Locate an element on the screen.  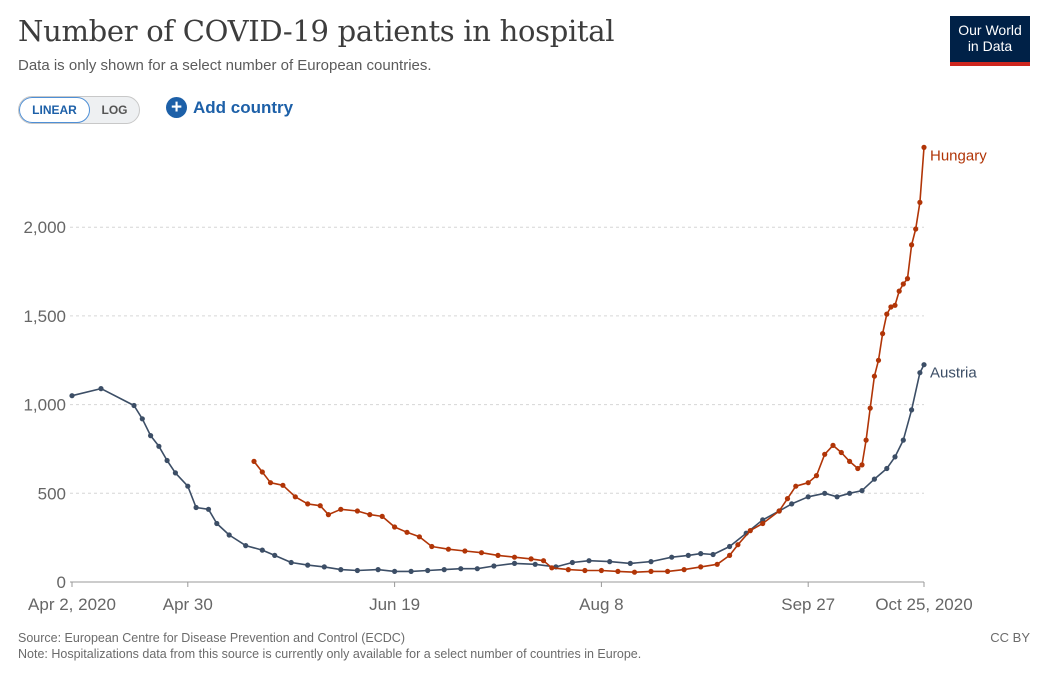
y-tick-label: 1,000 is located at coordinates (44, 405).